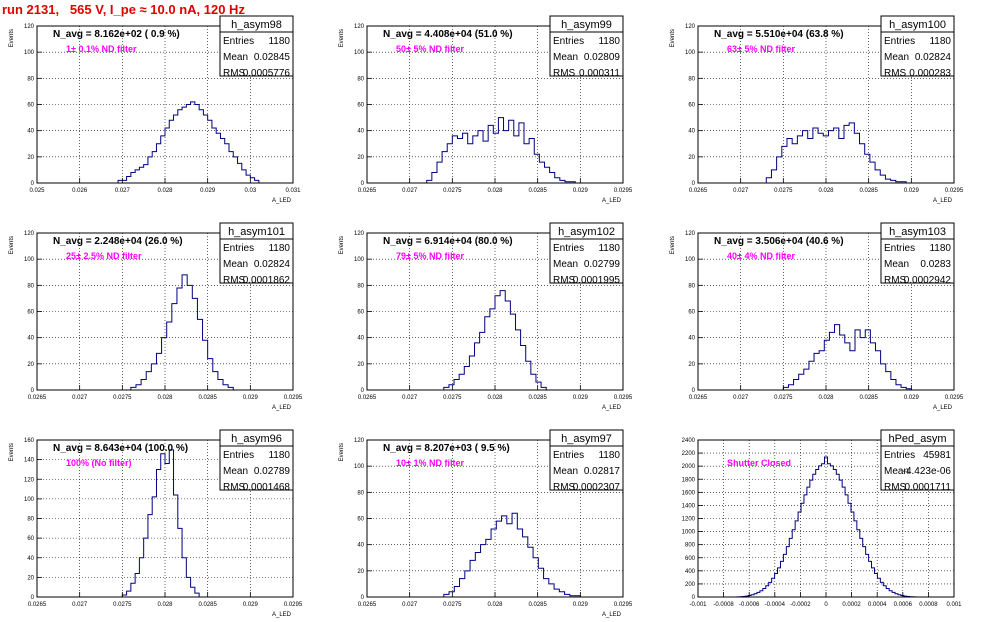  Describe the element at coordinates (690, 546) in the screenshot. I see `y-tick-label: 800` at that location.